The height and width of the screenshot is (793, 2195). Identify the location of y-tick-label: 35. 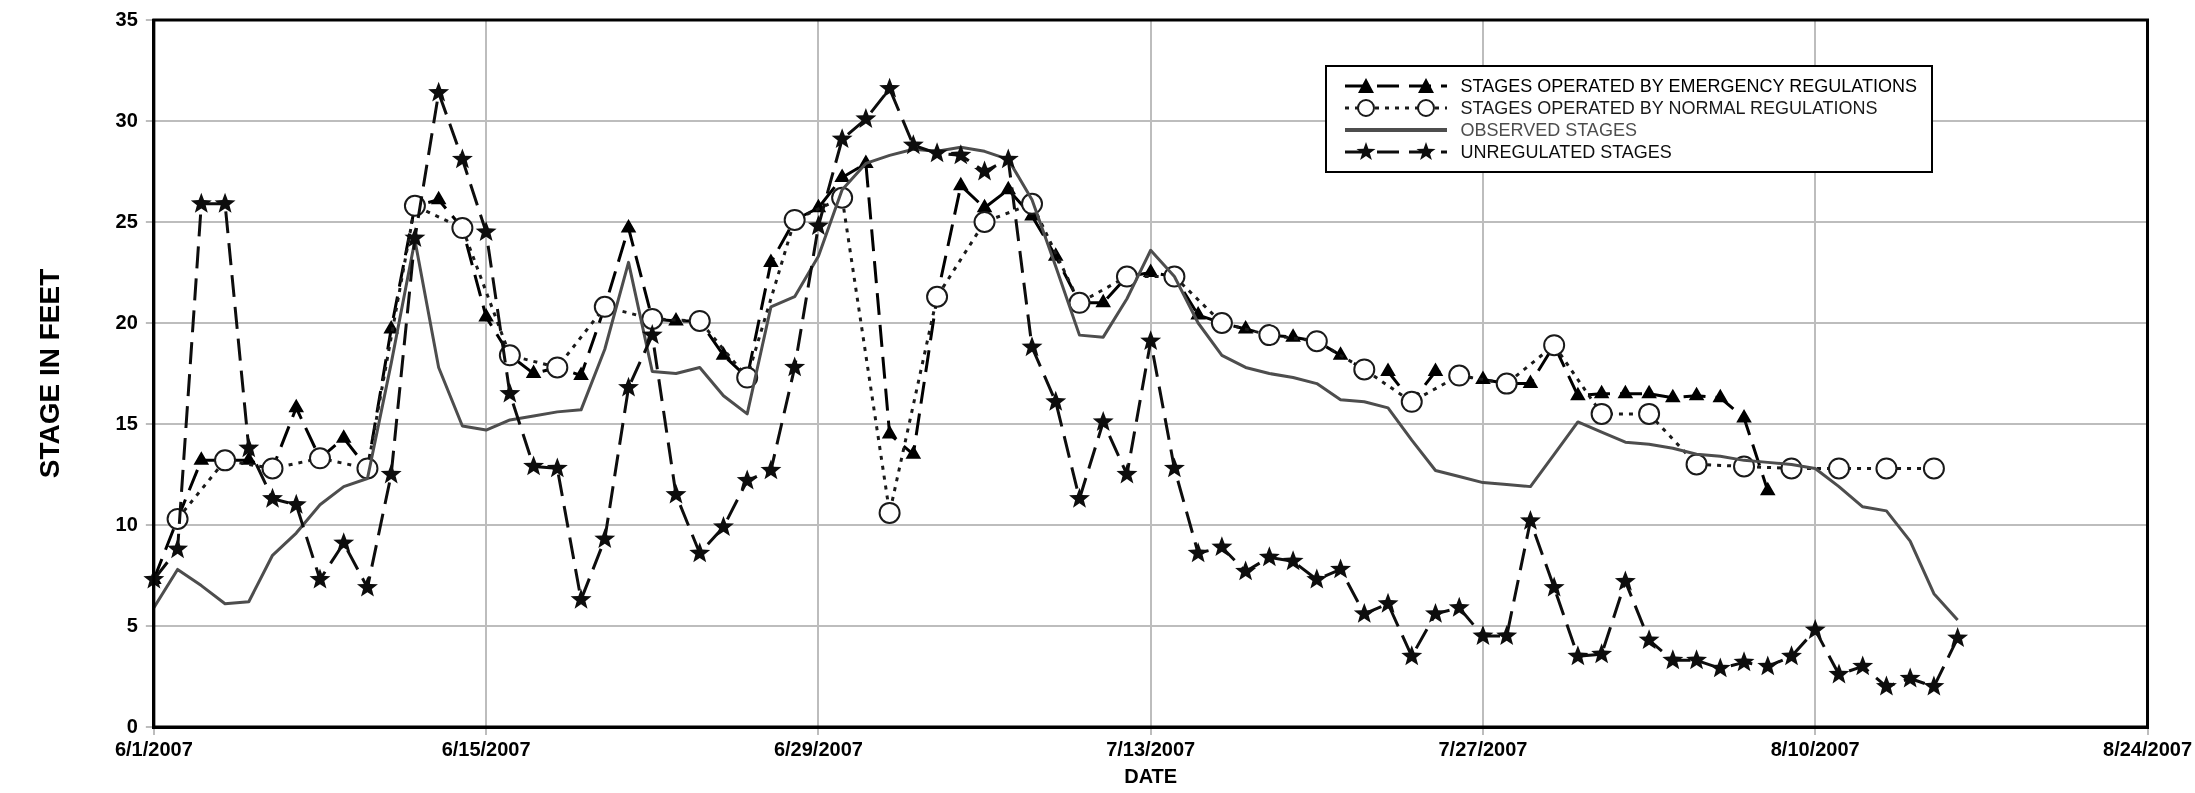
(126, 18).